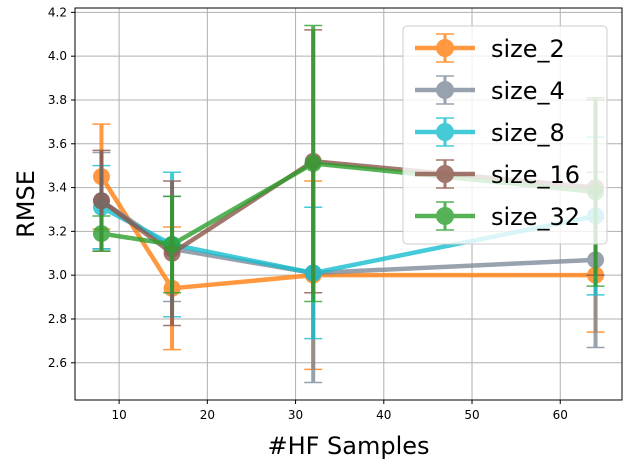 The image size is (630, 470). I want to click on y-tick-label: 3.6, so click(57, 144).